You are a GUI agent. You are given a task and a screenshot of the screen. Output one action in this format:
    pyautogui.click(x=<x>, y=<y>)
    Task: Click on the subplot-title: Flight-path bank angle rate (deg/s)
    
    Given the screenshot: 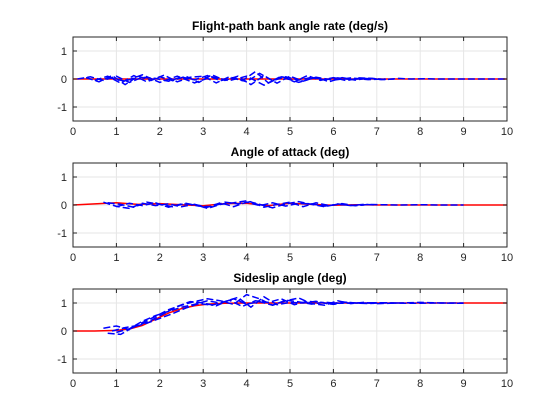 What is the action you would take?
    pyautogui.click(x=290, y=26)
    